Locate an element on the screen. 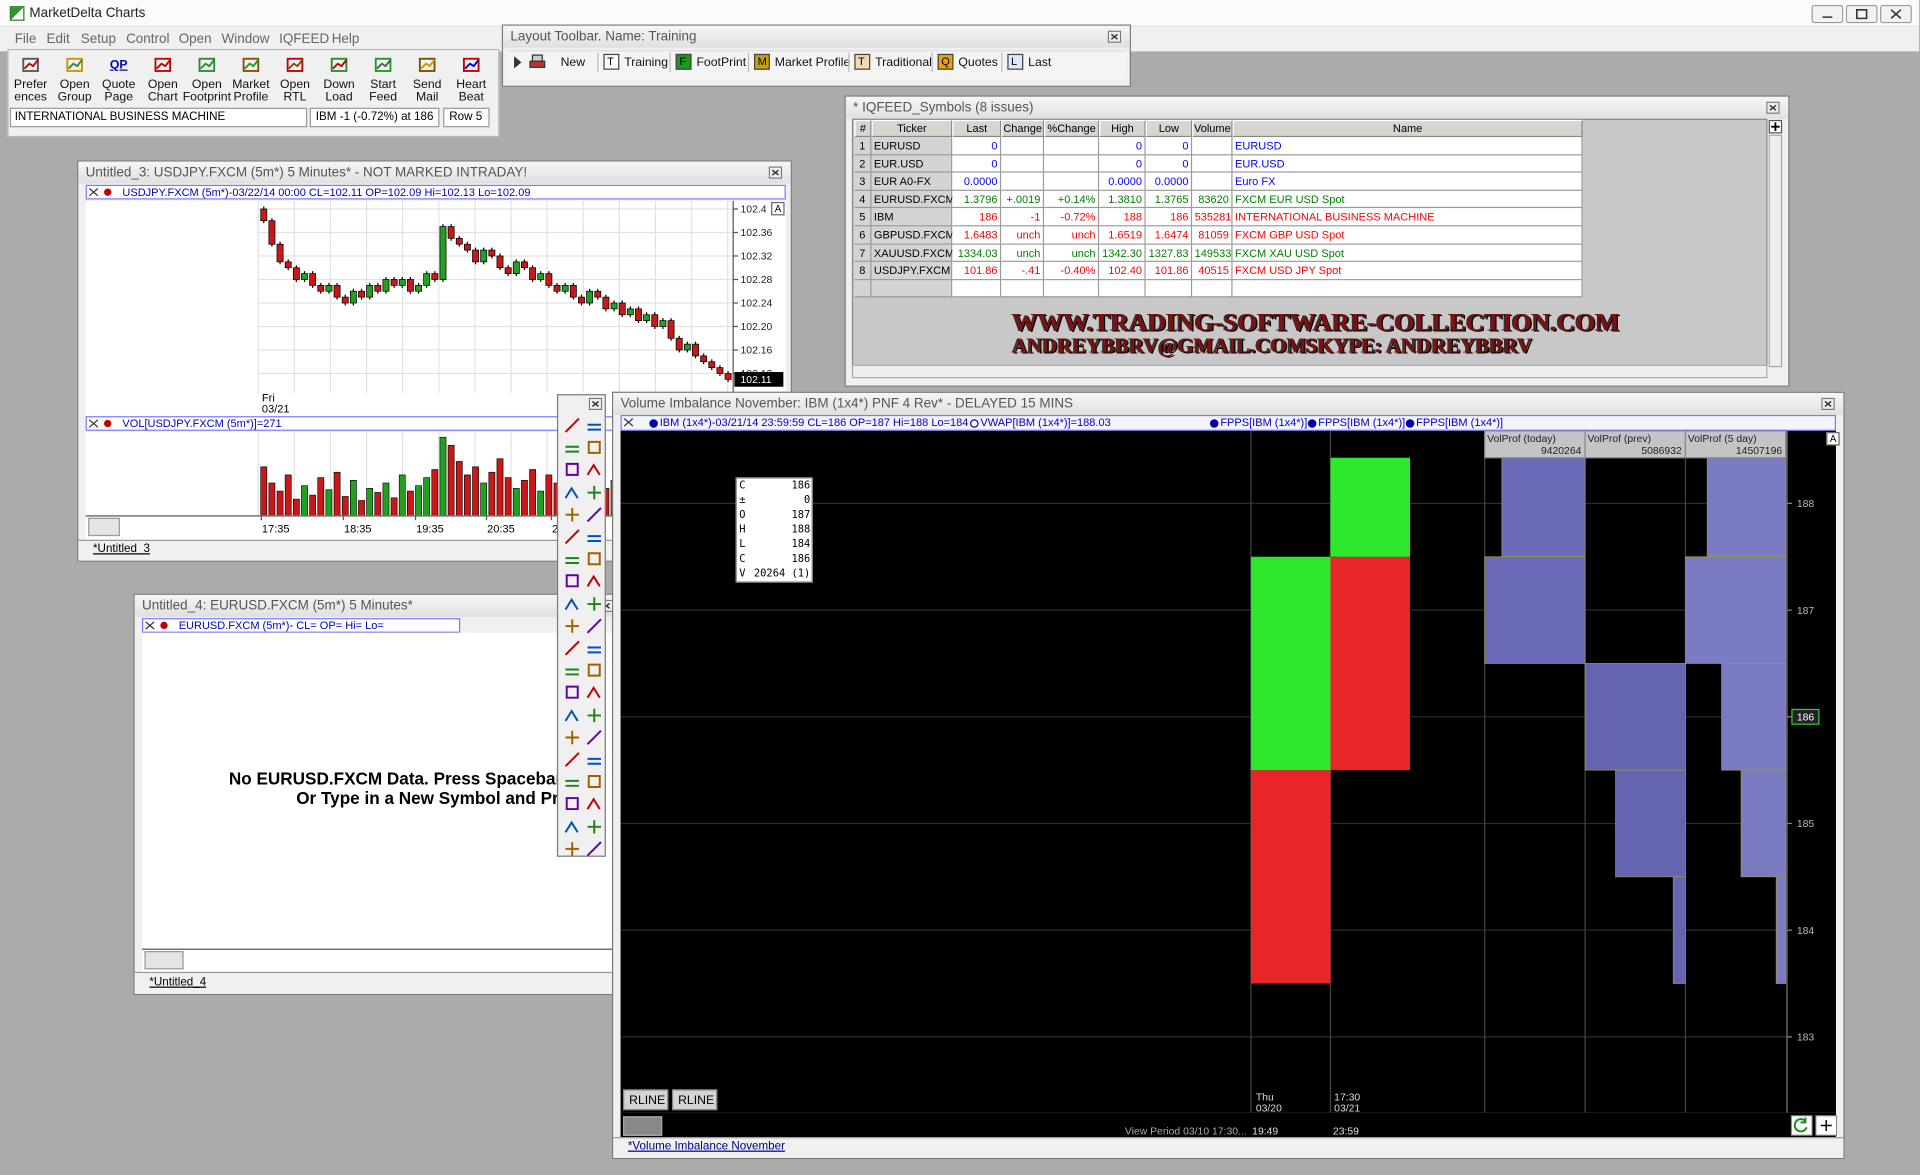 The height and width of the screenshot is (1175, 1920). menu-item: Setup is located at coordinates (98, 39).